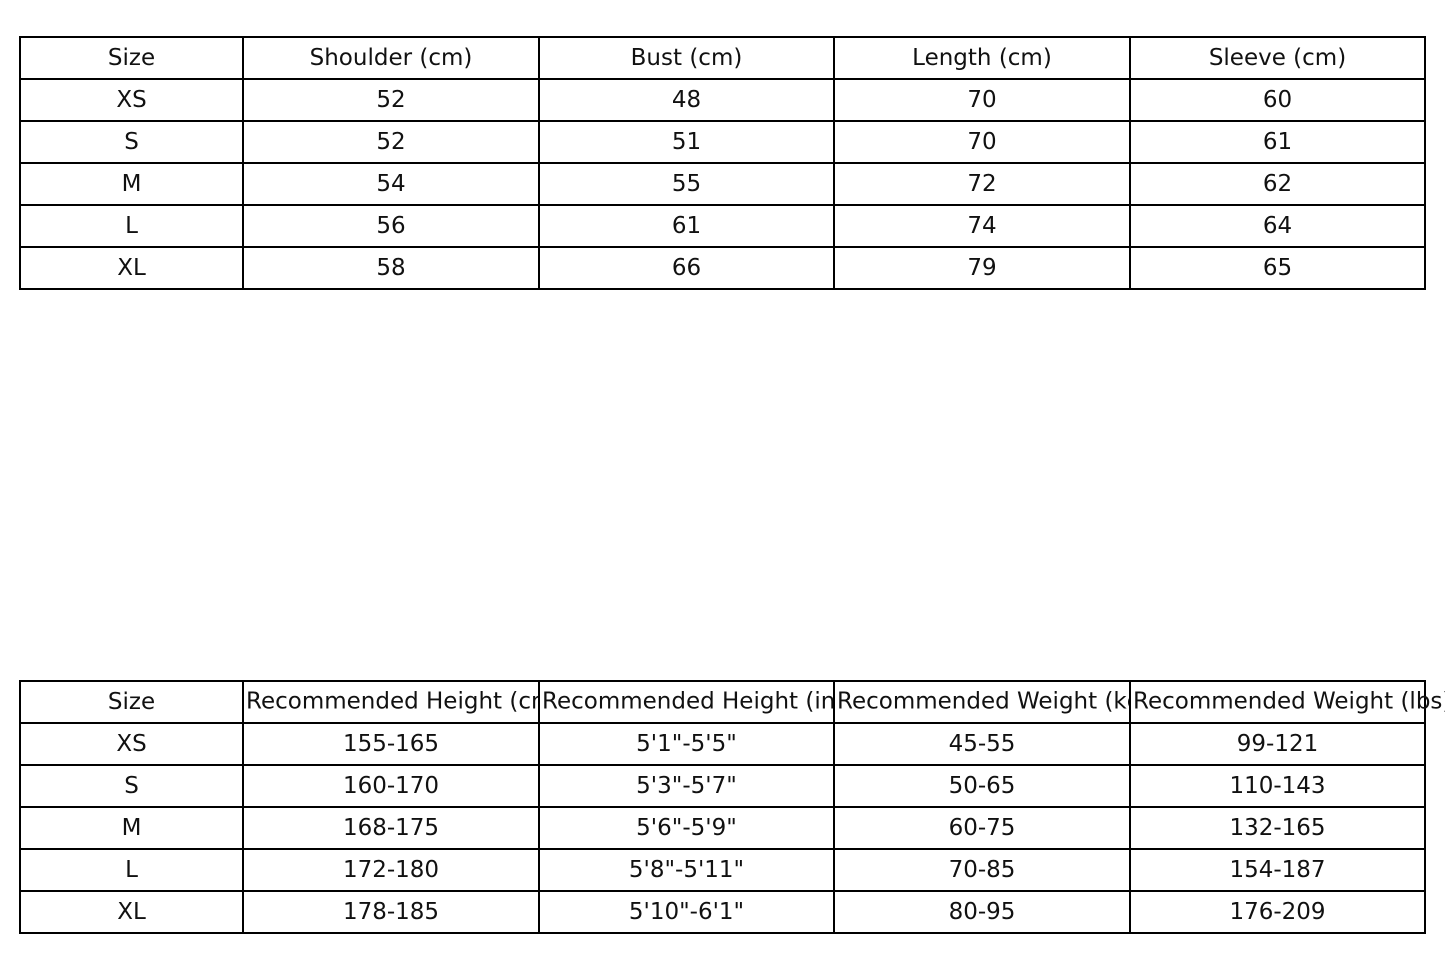  I want to click on cell-height-in: 5'6"-5'9", so click(686, 828).